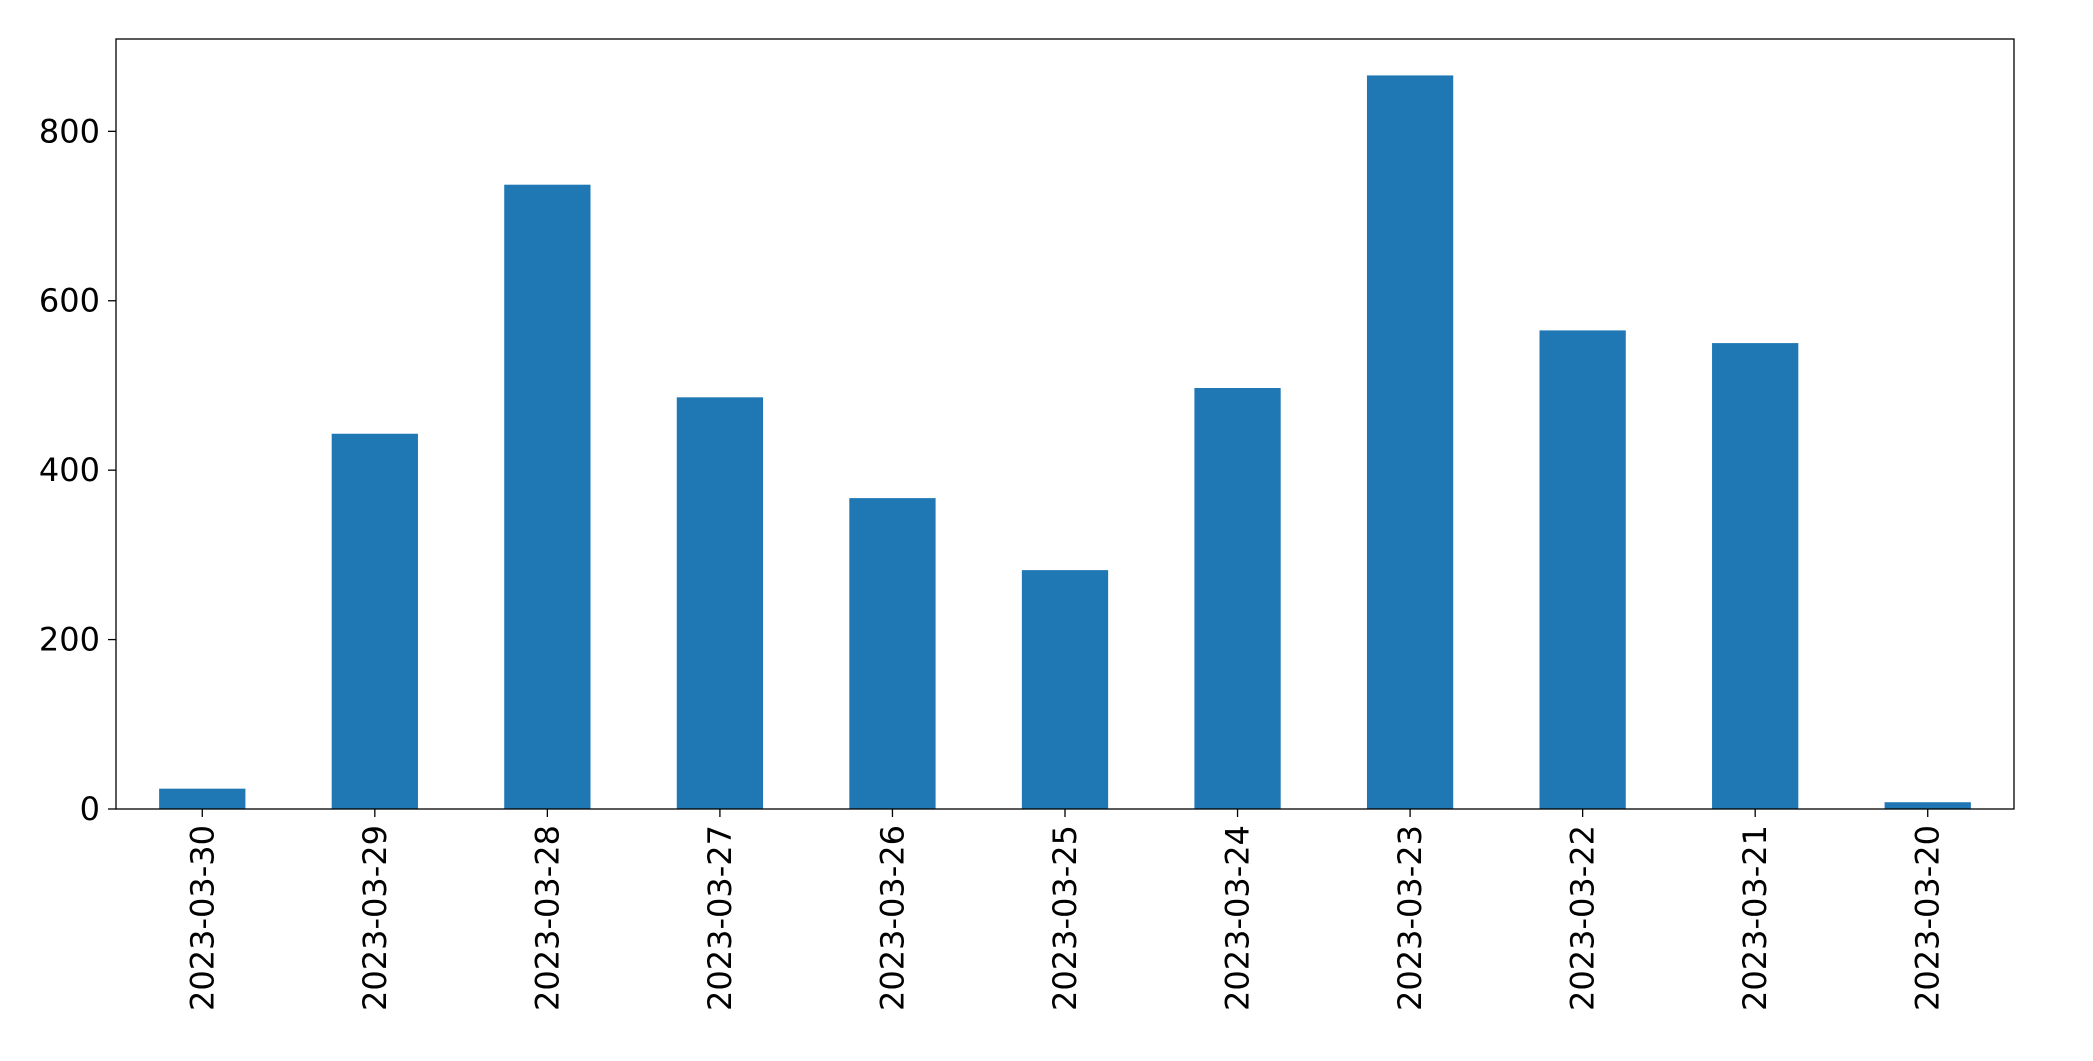 This screenshot has height=1061, width=2093. I want to click on x-tick-label: 2023-03-28, so click(547, 918).